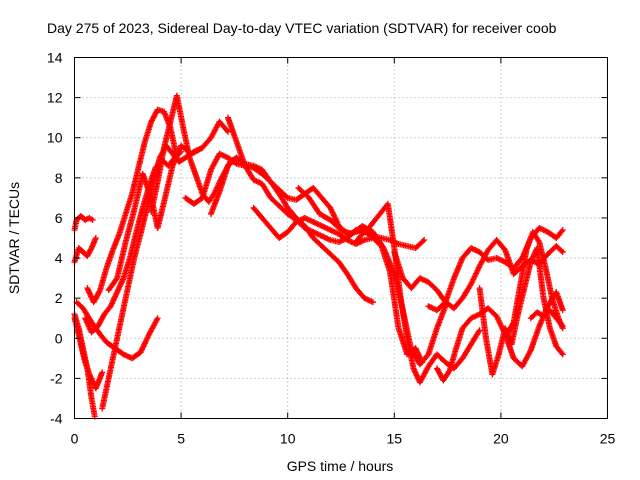 The image size is (640, 480). What do you see at coordinates (56, 378) in the screenshot?
I see `y-tick-label: -2` at bounding box center [56, 378].